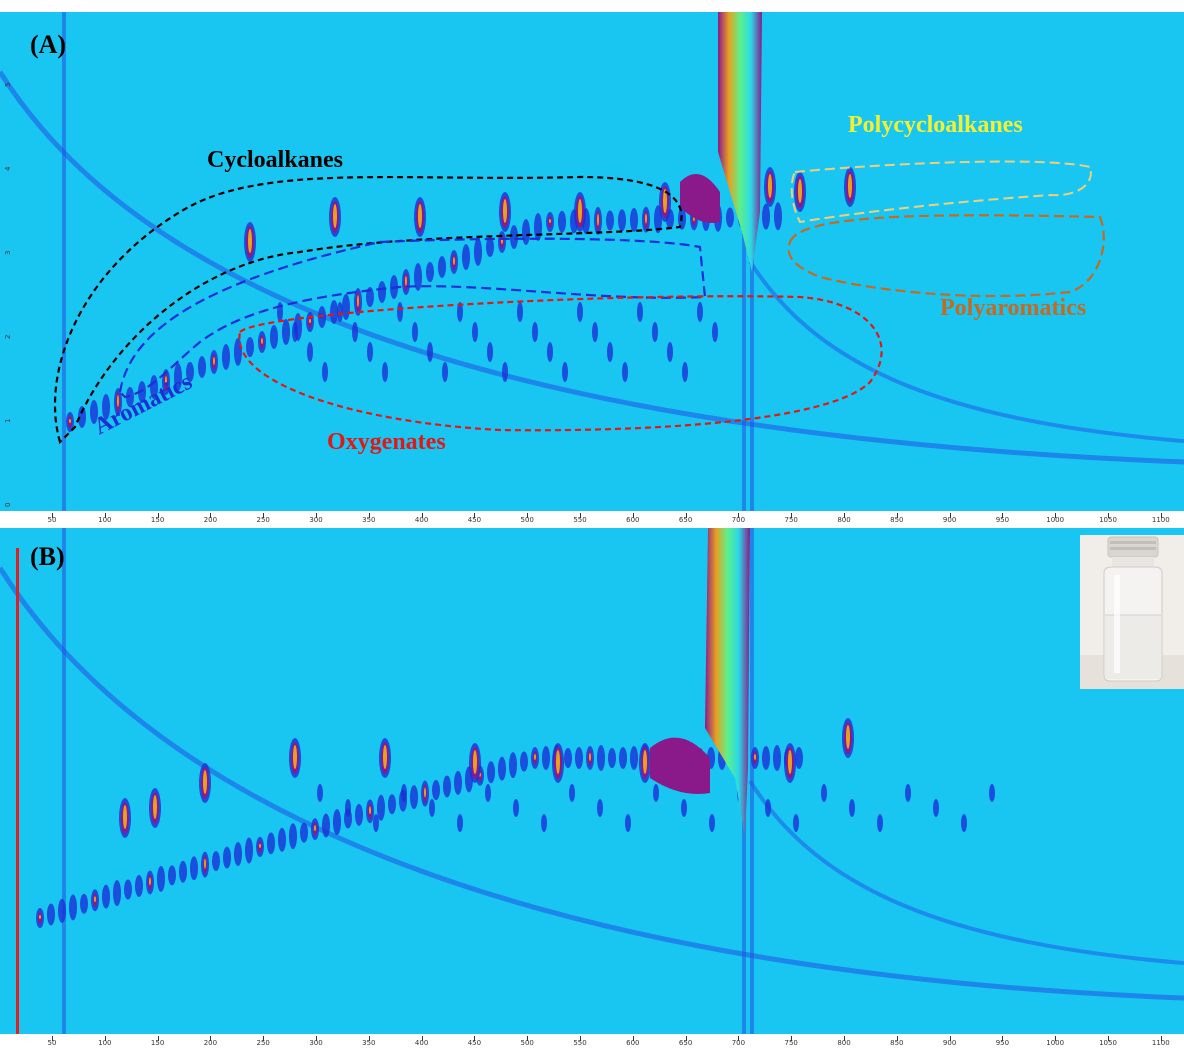 This screenshot has width=1184, height=1052. Describe the element at coordinates (966, 872) in the screenshot. I see `baseline-streak` at that location.